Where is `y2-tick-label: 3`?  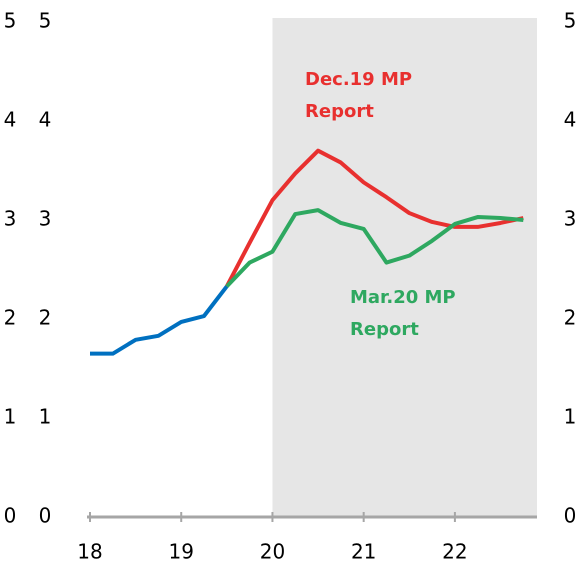
y2-tick-label: 3 is located at coordinates (570, 219).